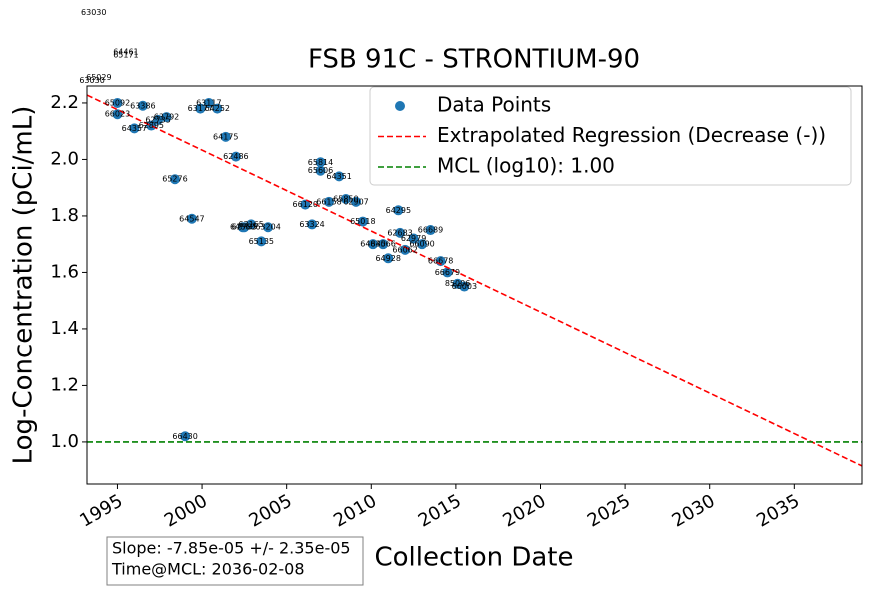  I want to click on legend-marker, so click(400, 106).